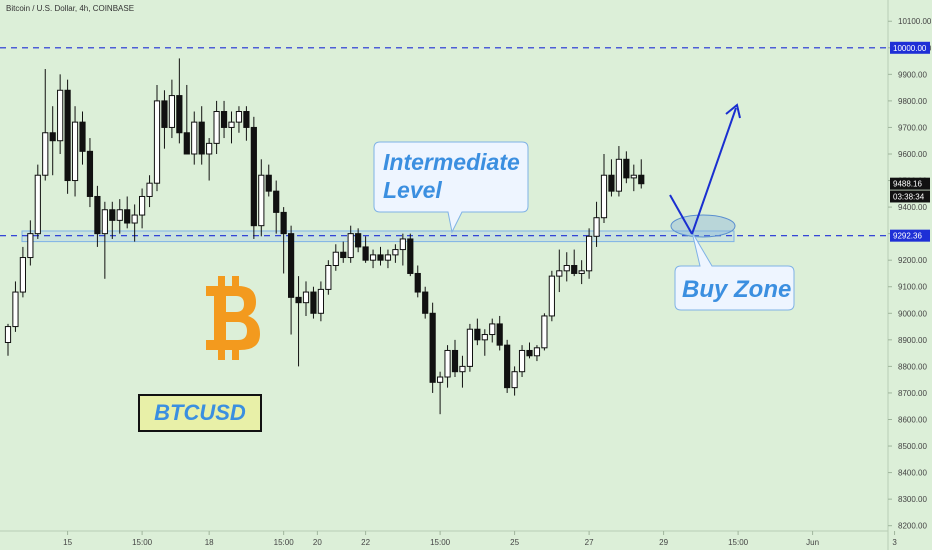  Describe the element at coordinates (480, 539) in the screenshot. I see `time-axis: 15 15:00 18 15:00 20 22 15:00 25 27 29 15:00 Jun 3` at that location.